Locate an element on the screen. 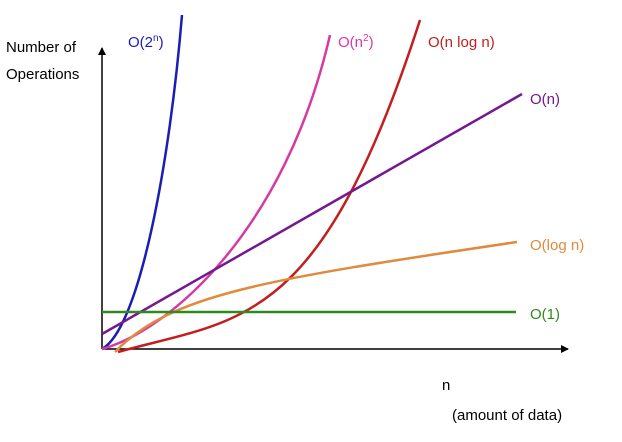  x-axis-label-line-1: n is located at coordinates (446, 385).